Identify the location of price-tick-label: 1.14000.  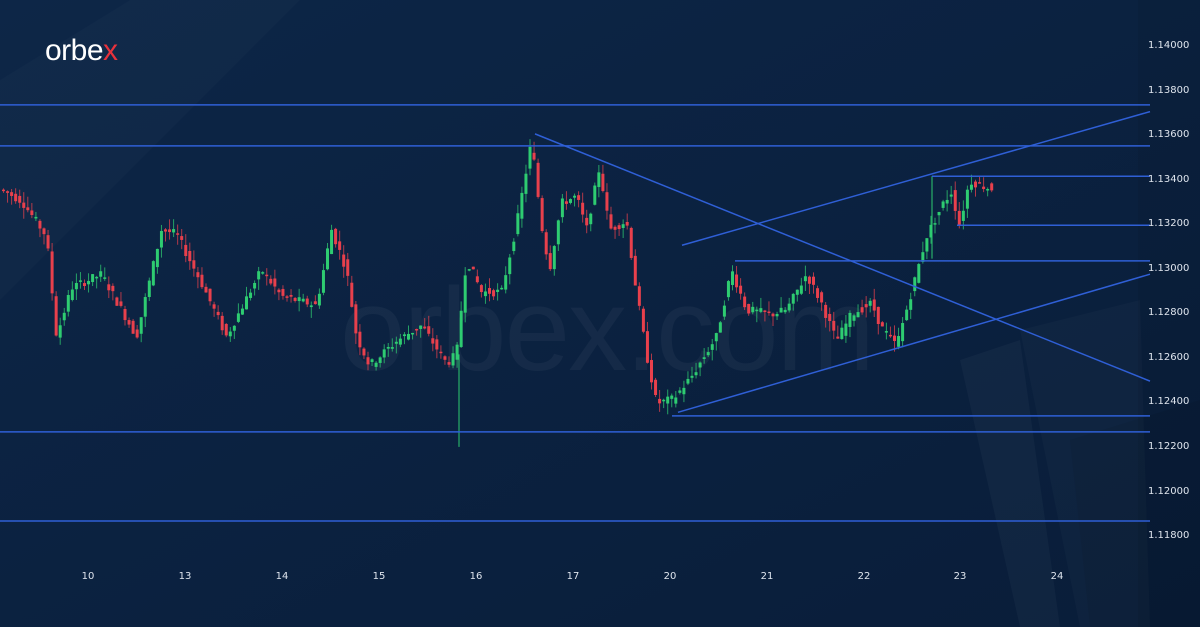
(1169, 45).